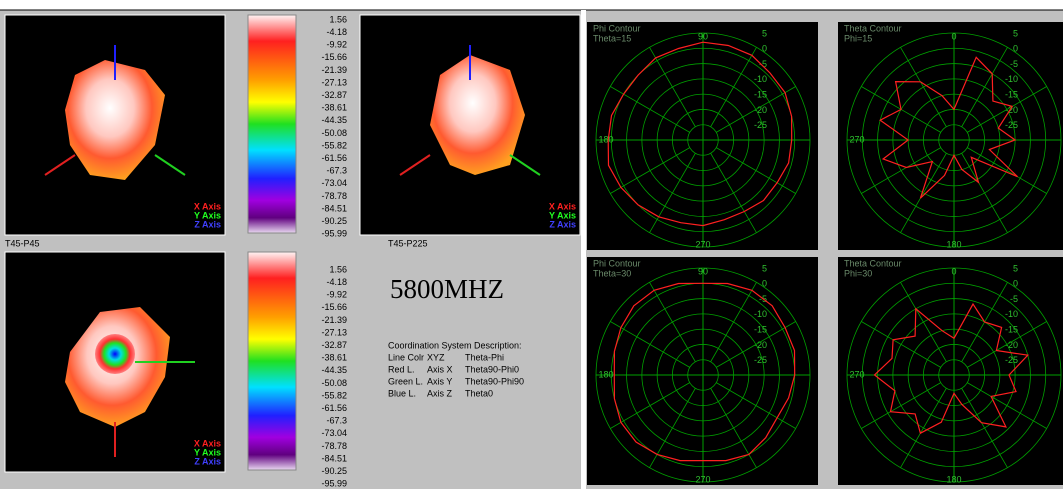  I want to click on polar-title: Theta Contour, so click(873, 263).